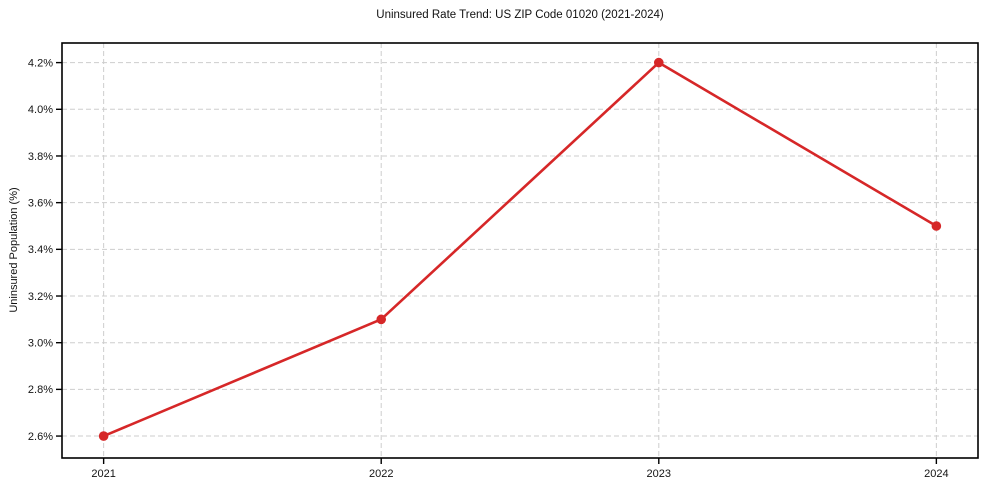 This screenshot has width=989, height=490. What do you see at coordinates (40, 297) in the screenshot?
I see `y-tick-label: 3.2%` at bounding box center [40, 297].